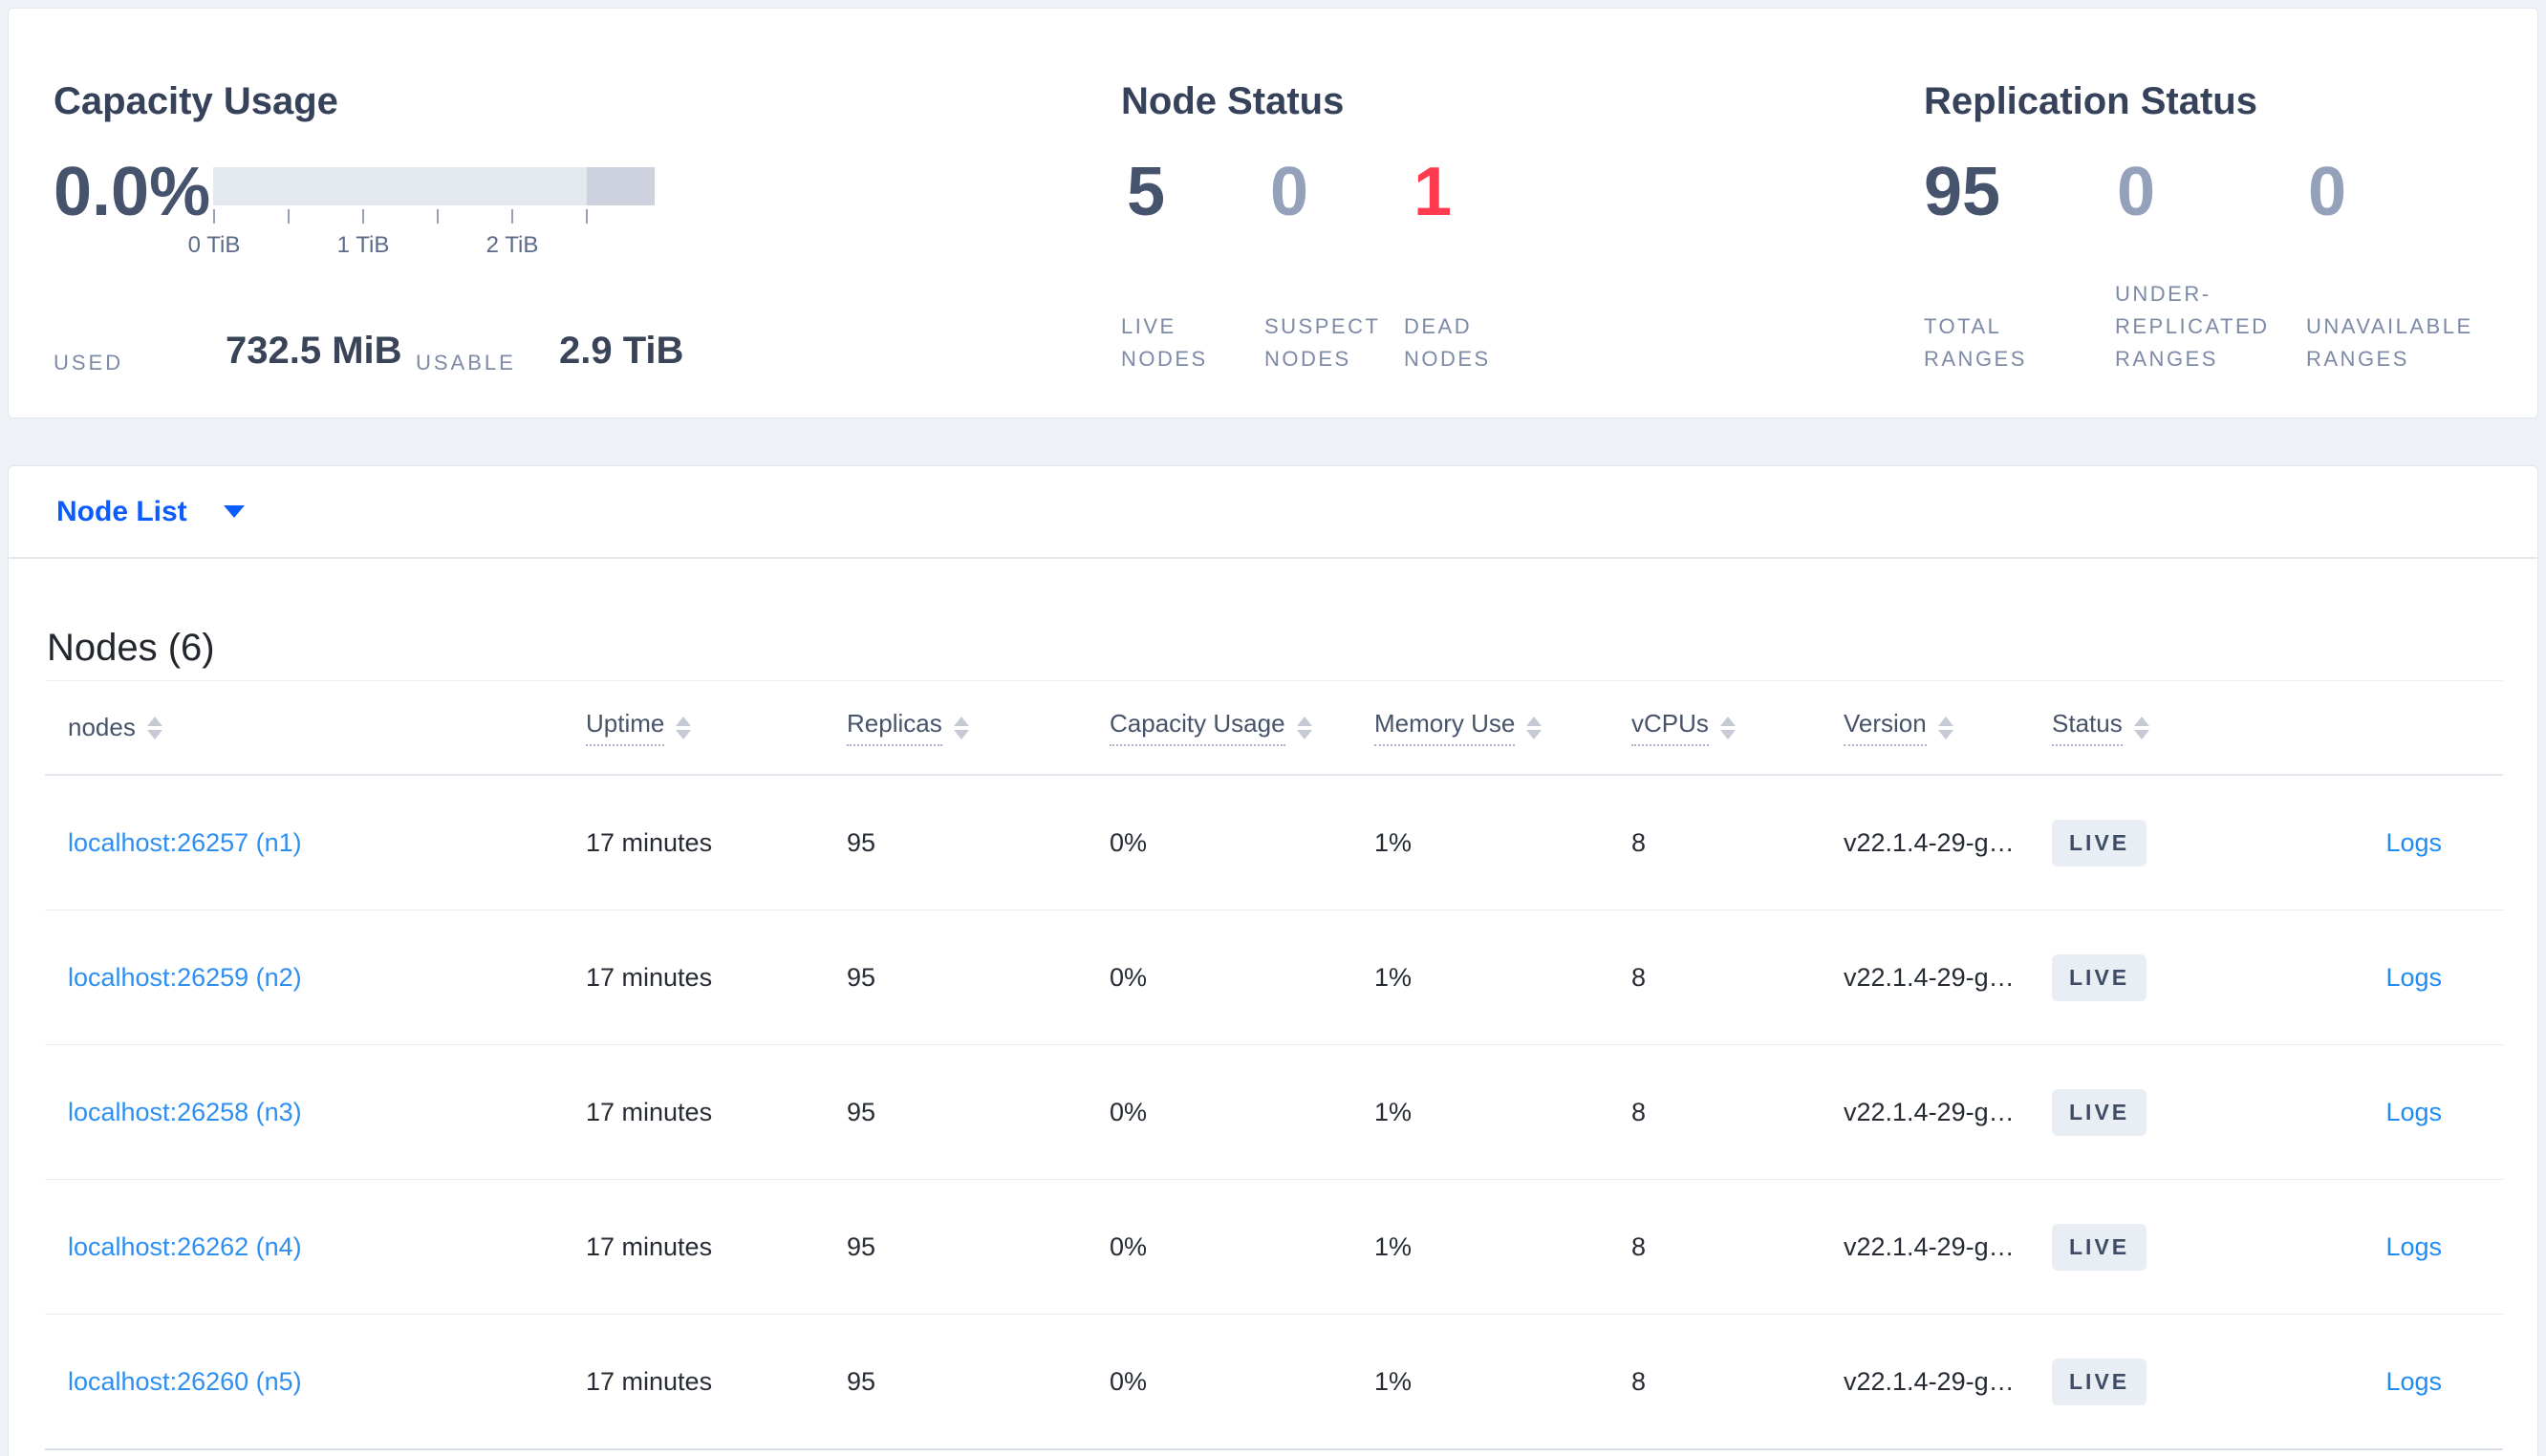 The image size is (2546, 1456). I want to click on unavailable-ranges-label: UNAVAILABLE RANGES, so click(2389, 342).